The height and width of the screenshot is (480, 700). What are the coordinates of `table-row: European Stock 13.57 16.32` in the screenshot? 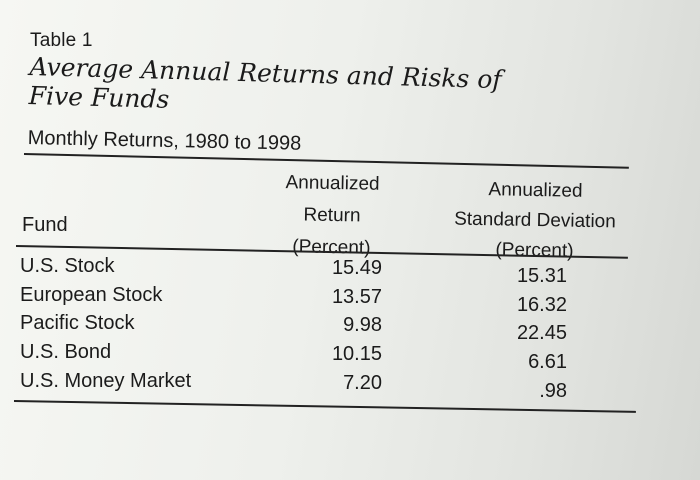 It's located at (320, 300).